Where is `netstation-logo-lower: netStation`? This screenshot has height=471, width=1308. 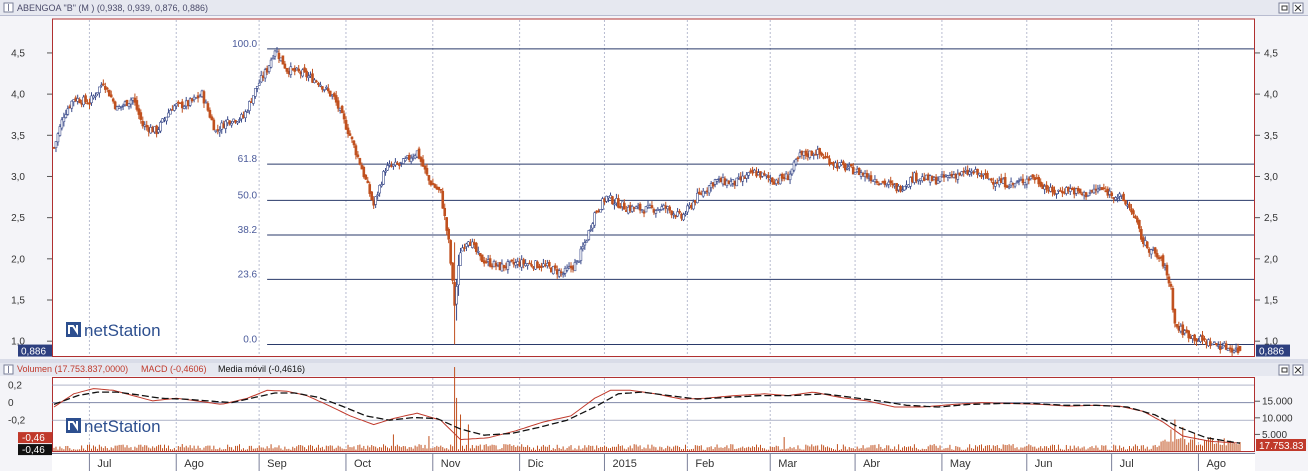
netstation-logo-lower: netStation is located at coordinates (113, 426).